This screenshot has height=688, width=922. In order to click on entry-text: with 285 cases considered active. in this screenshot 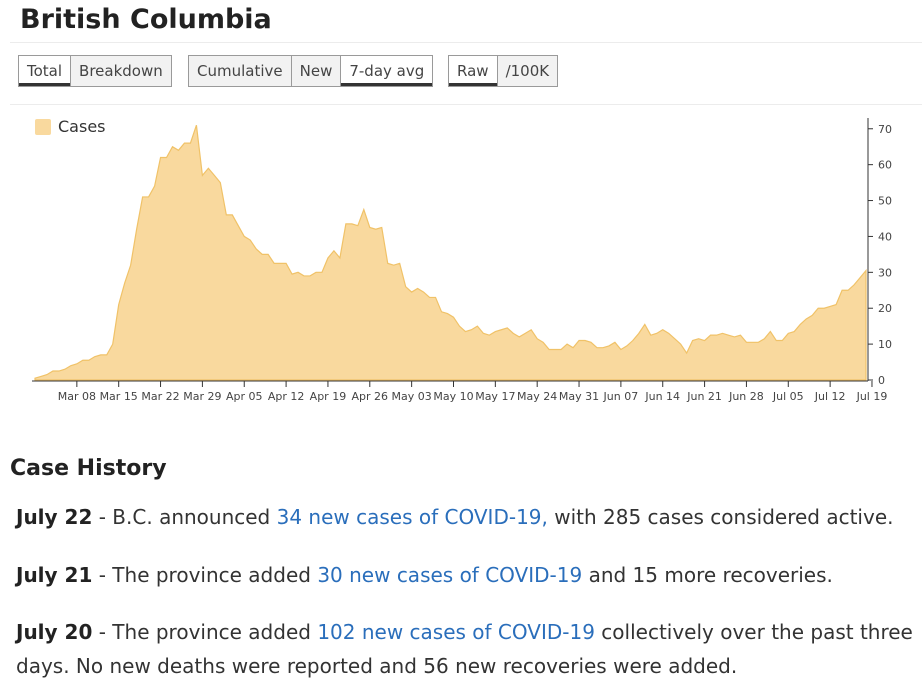, I will do `click(720, 517)`.